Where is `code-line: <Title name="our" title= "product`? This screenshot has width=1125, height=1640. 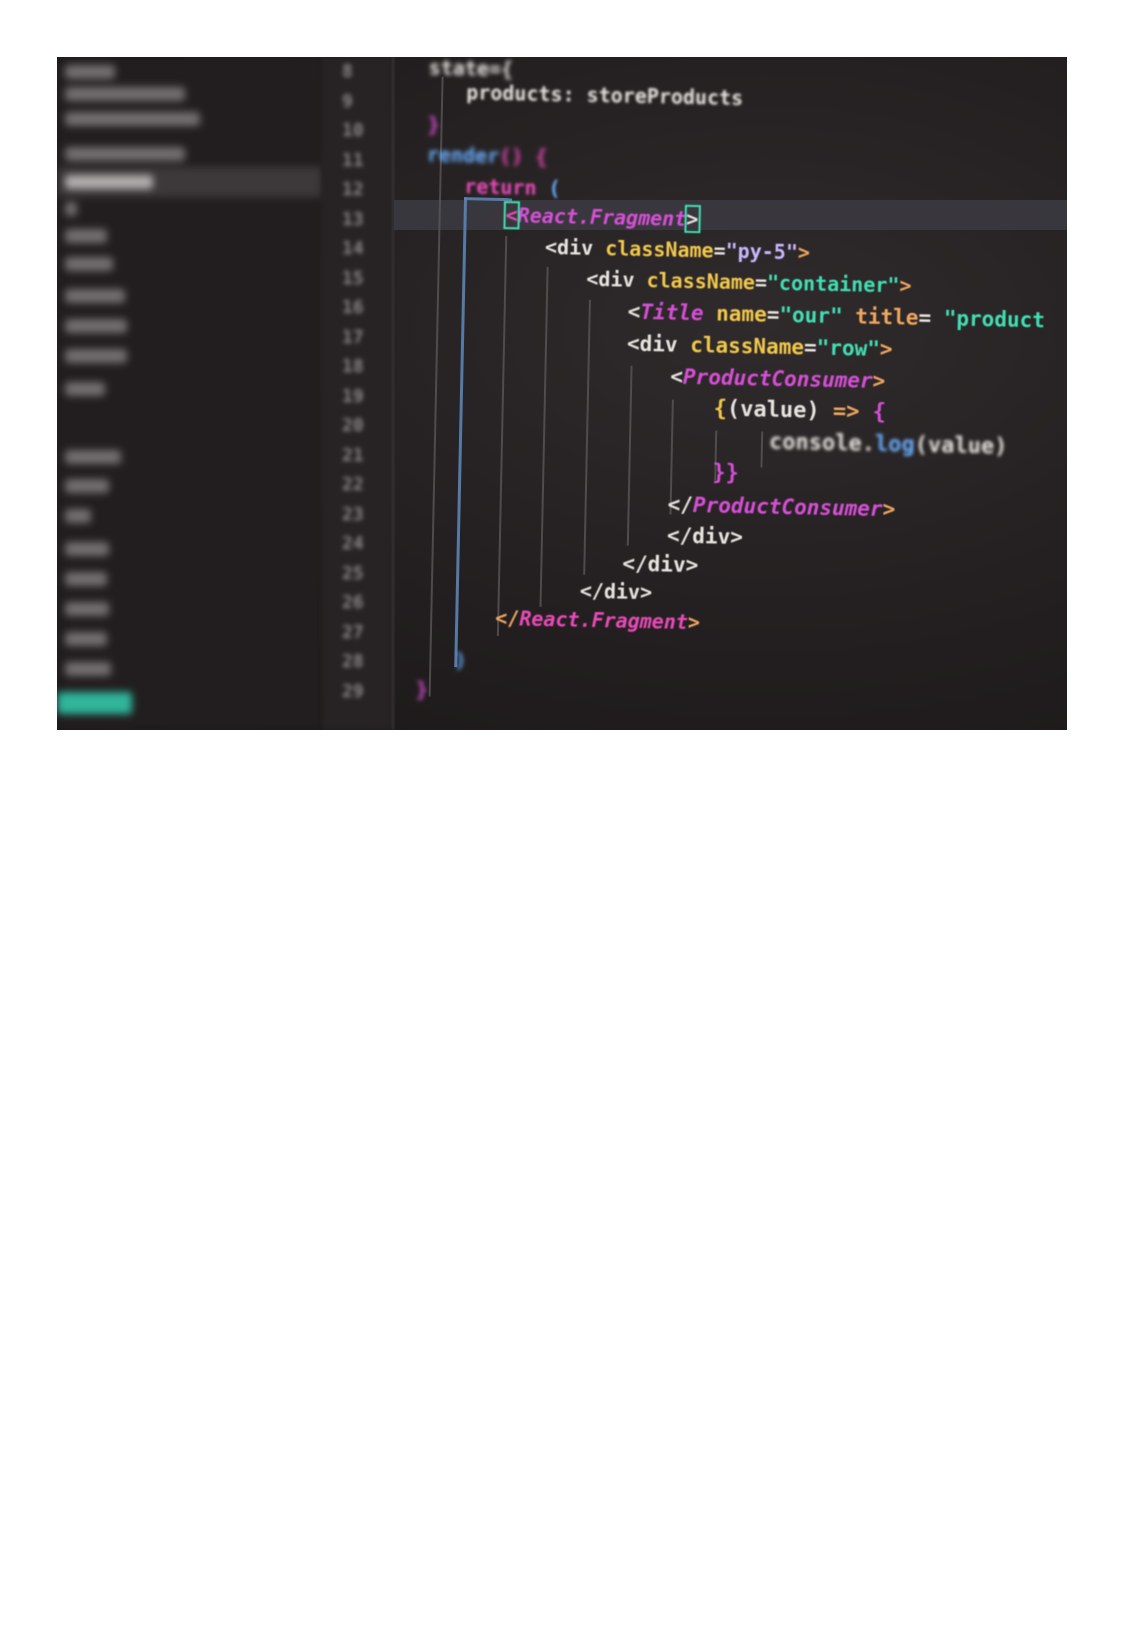 code-line: <Title name="our" title= "product is located at coordinates (836, 316).